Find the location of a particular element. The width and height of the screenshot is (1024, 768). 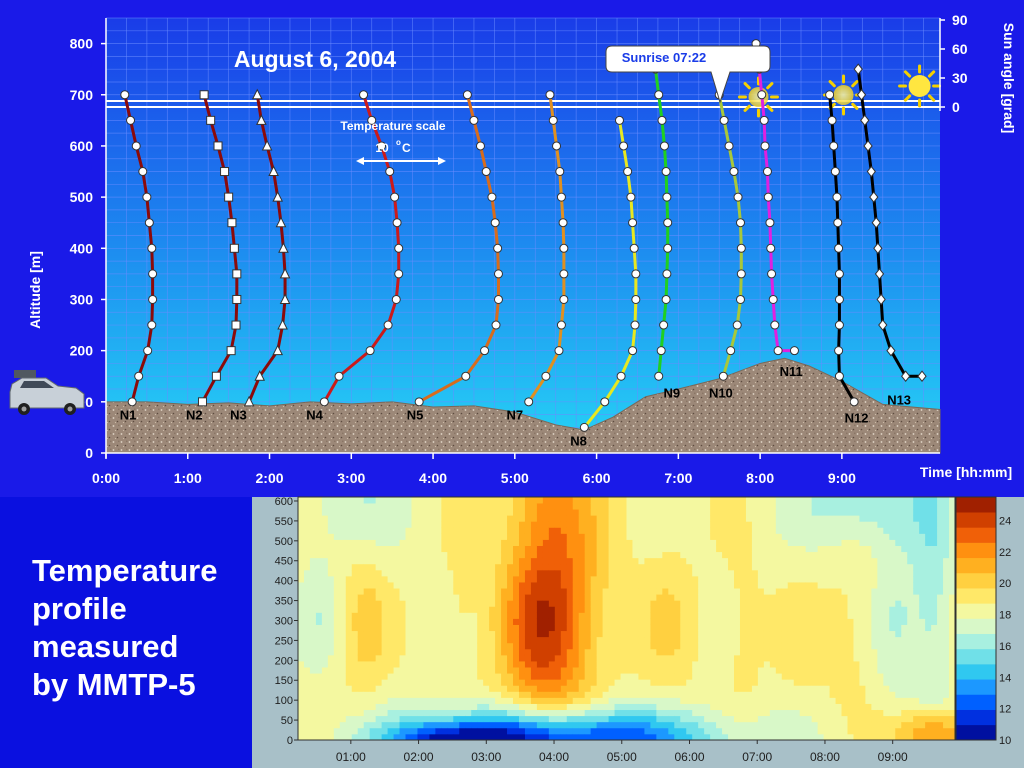

heatmap-y-tick-label: 600 is located at coordinates (284, 502).